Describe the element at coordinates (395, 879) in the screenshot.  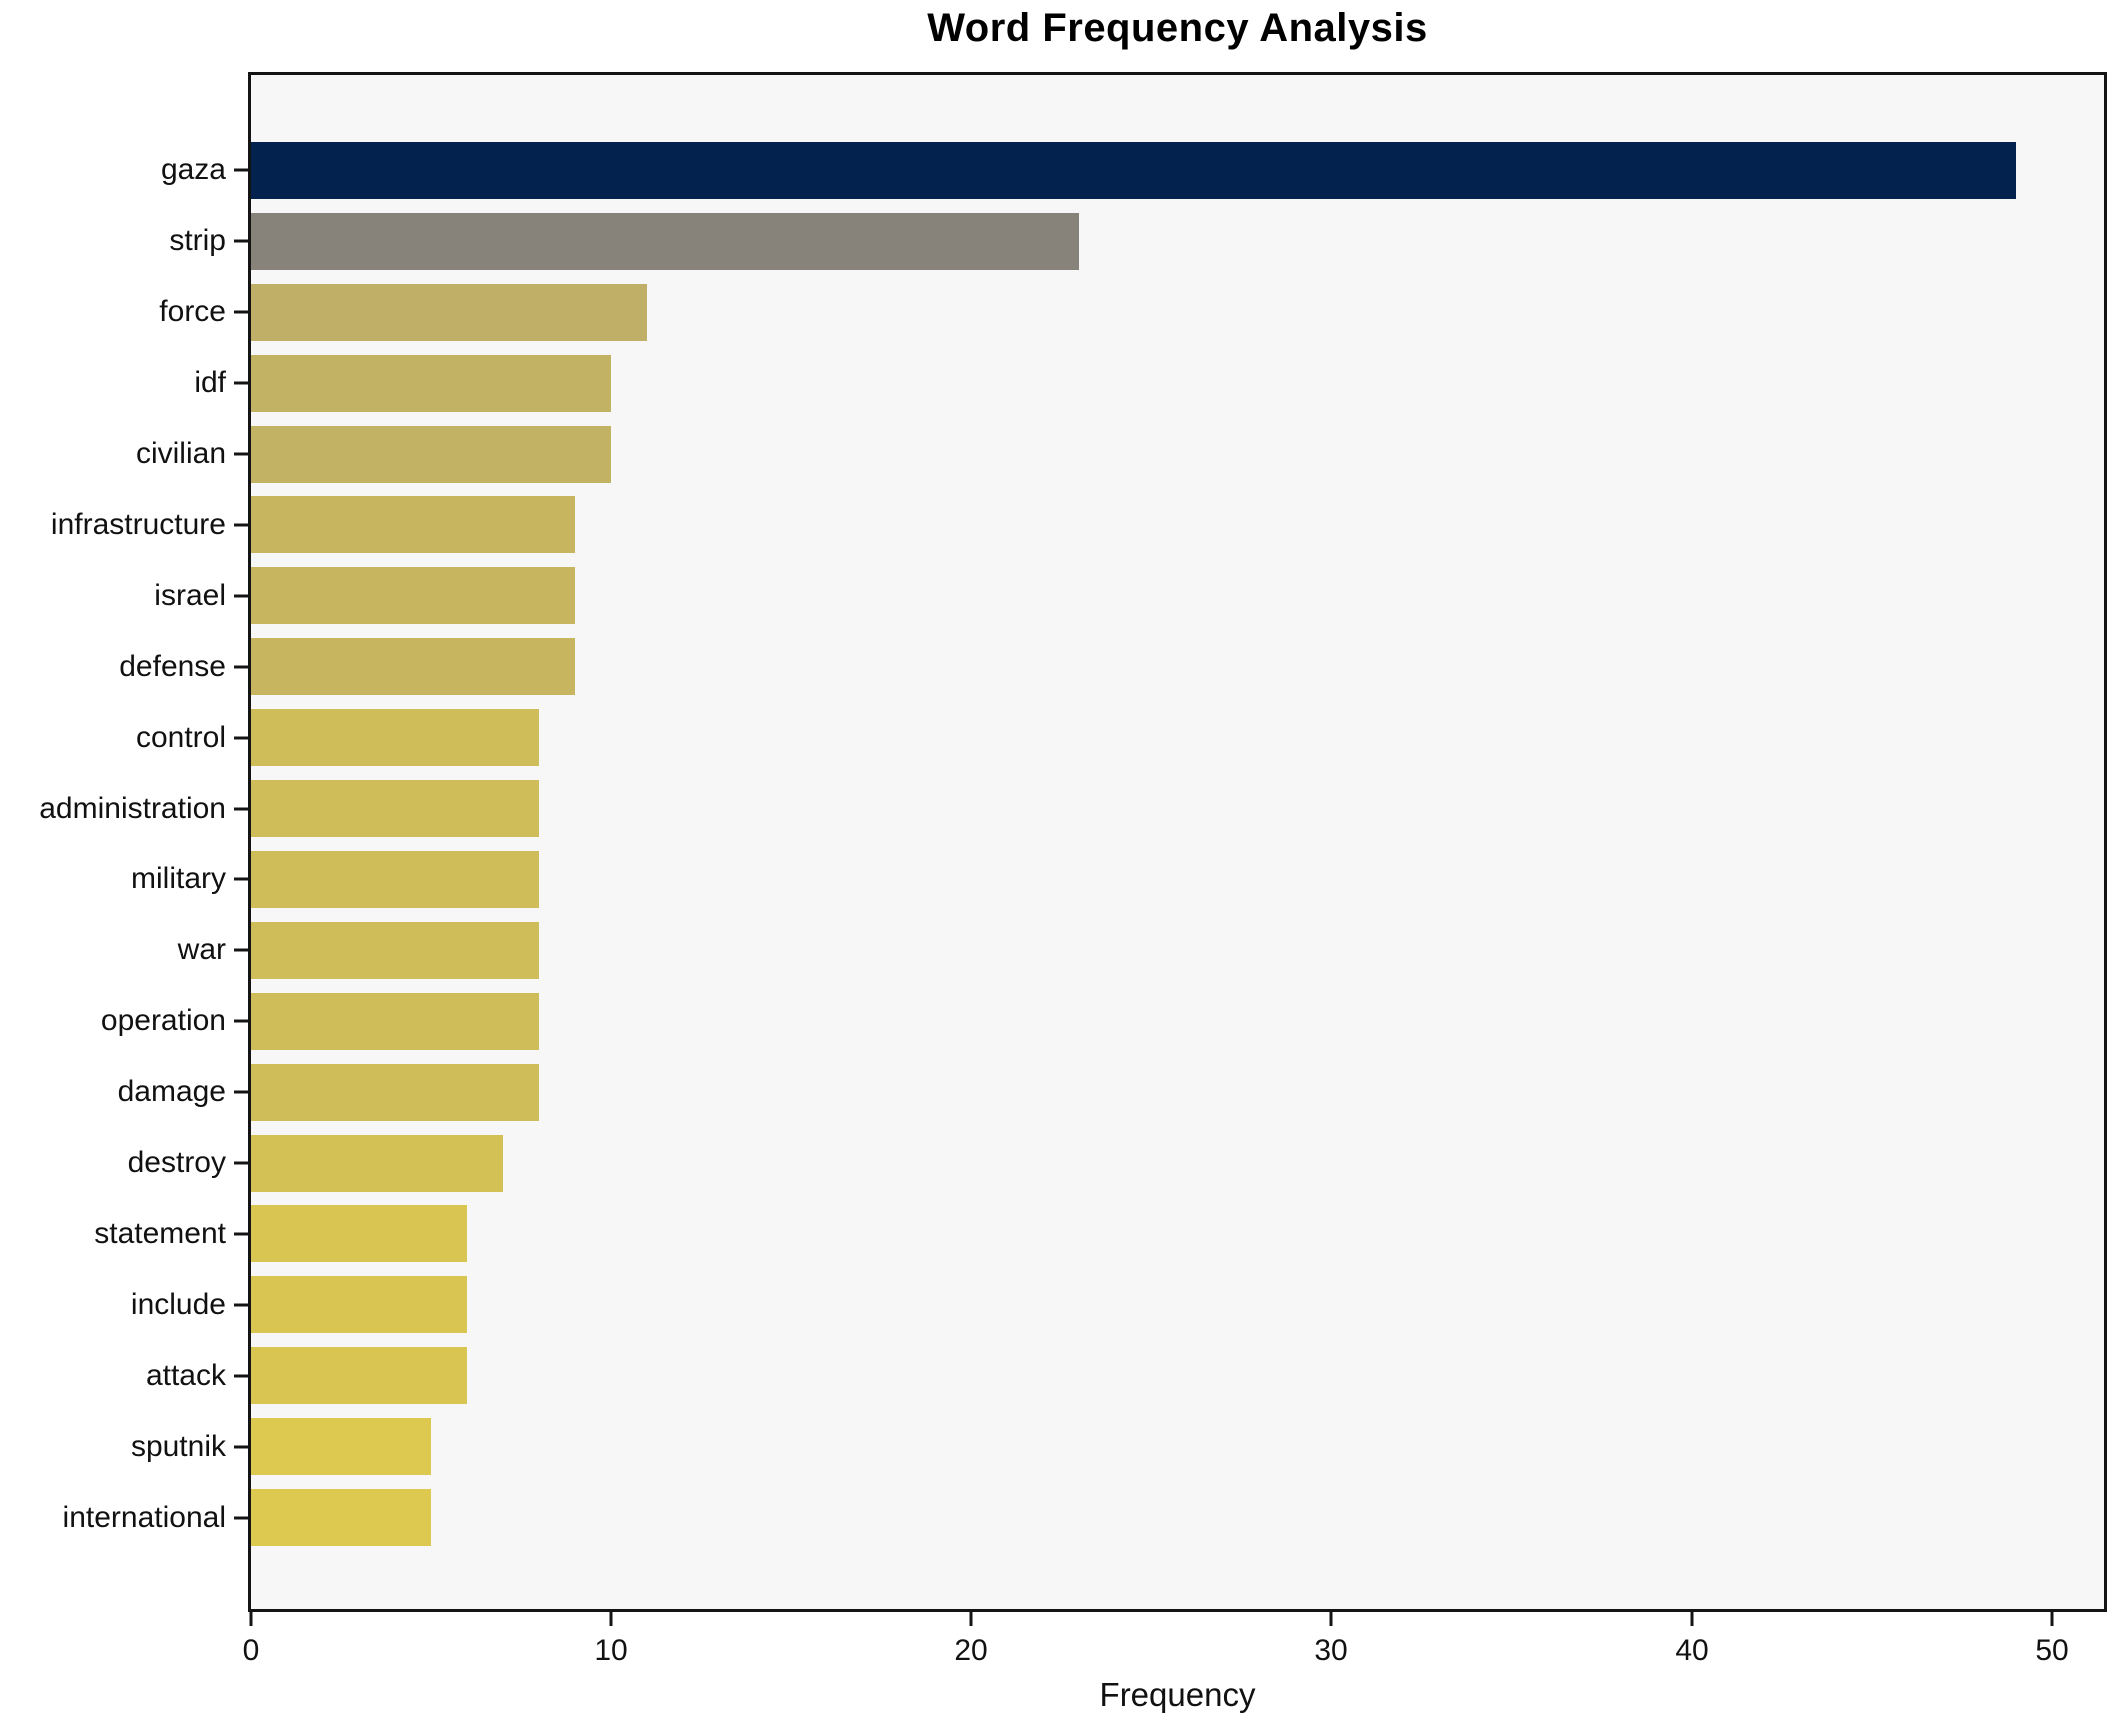
I see `bar-military` at that location.